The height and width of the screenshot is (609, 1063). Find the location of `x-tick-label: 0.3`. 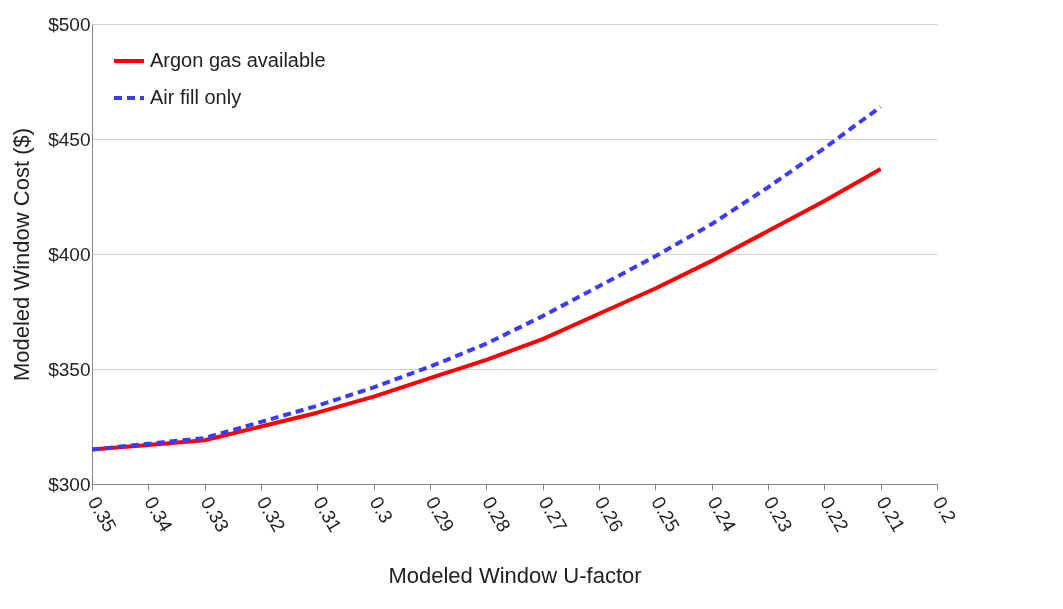

x-tick-label: 0.3 is located at coordinates (381, 510).